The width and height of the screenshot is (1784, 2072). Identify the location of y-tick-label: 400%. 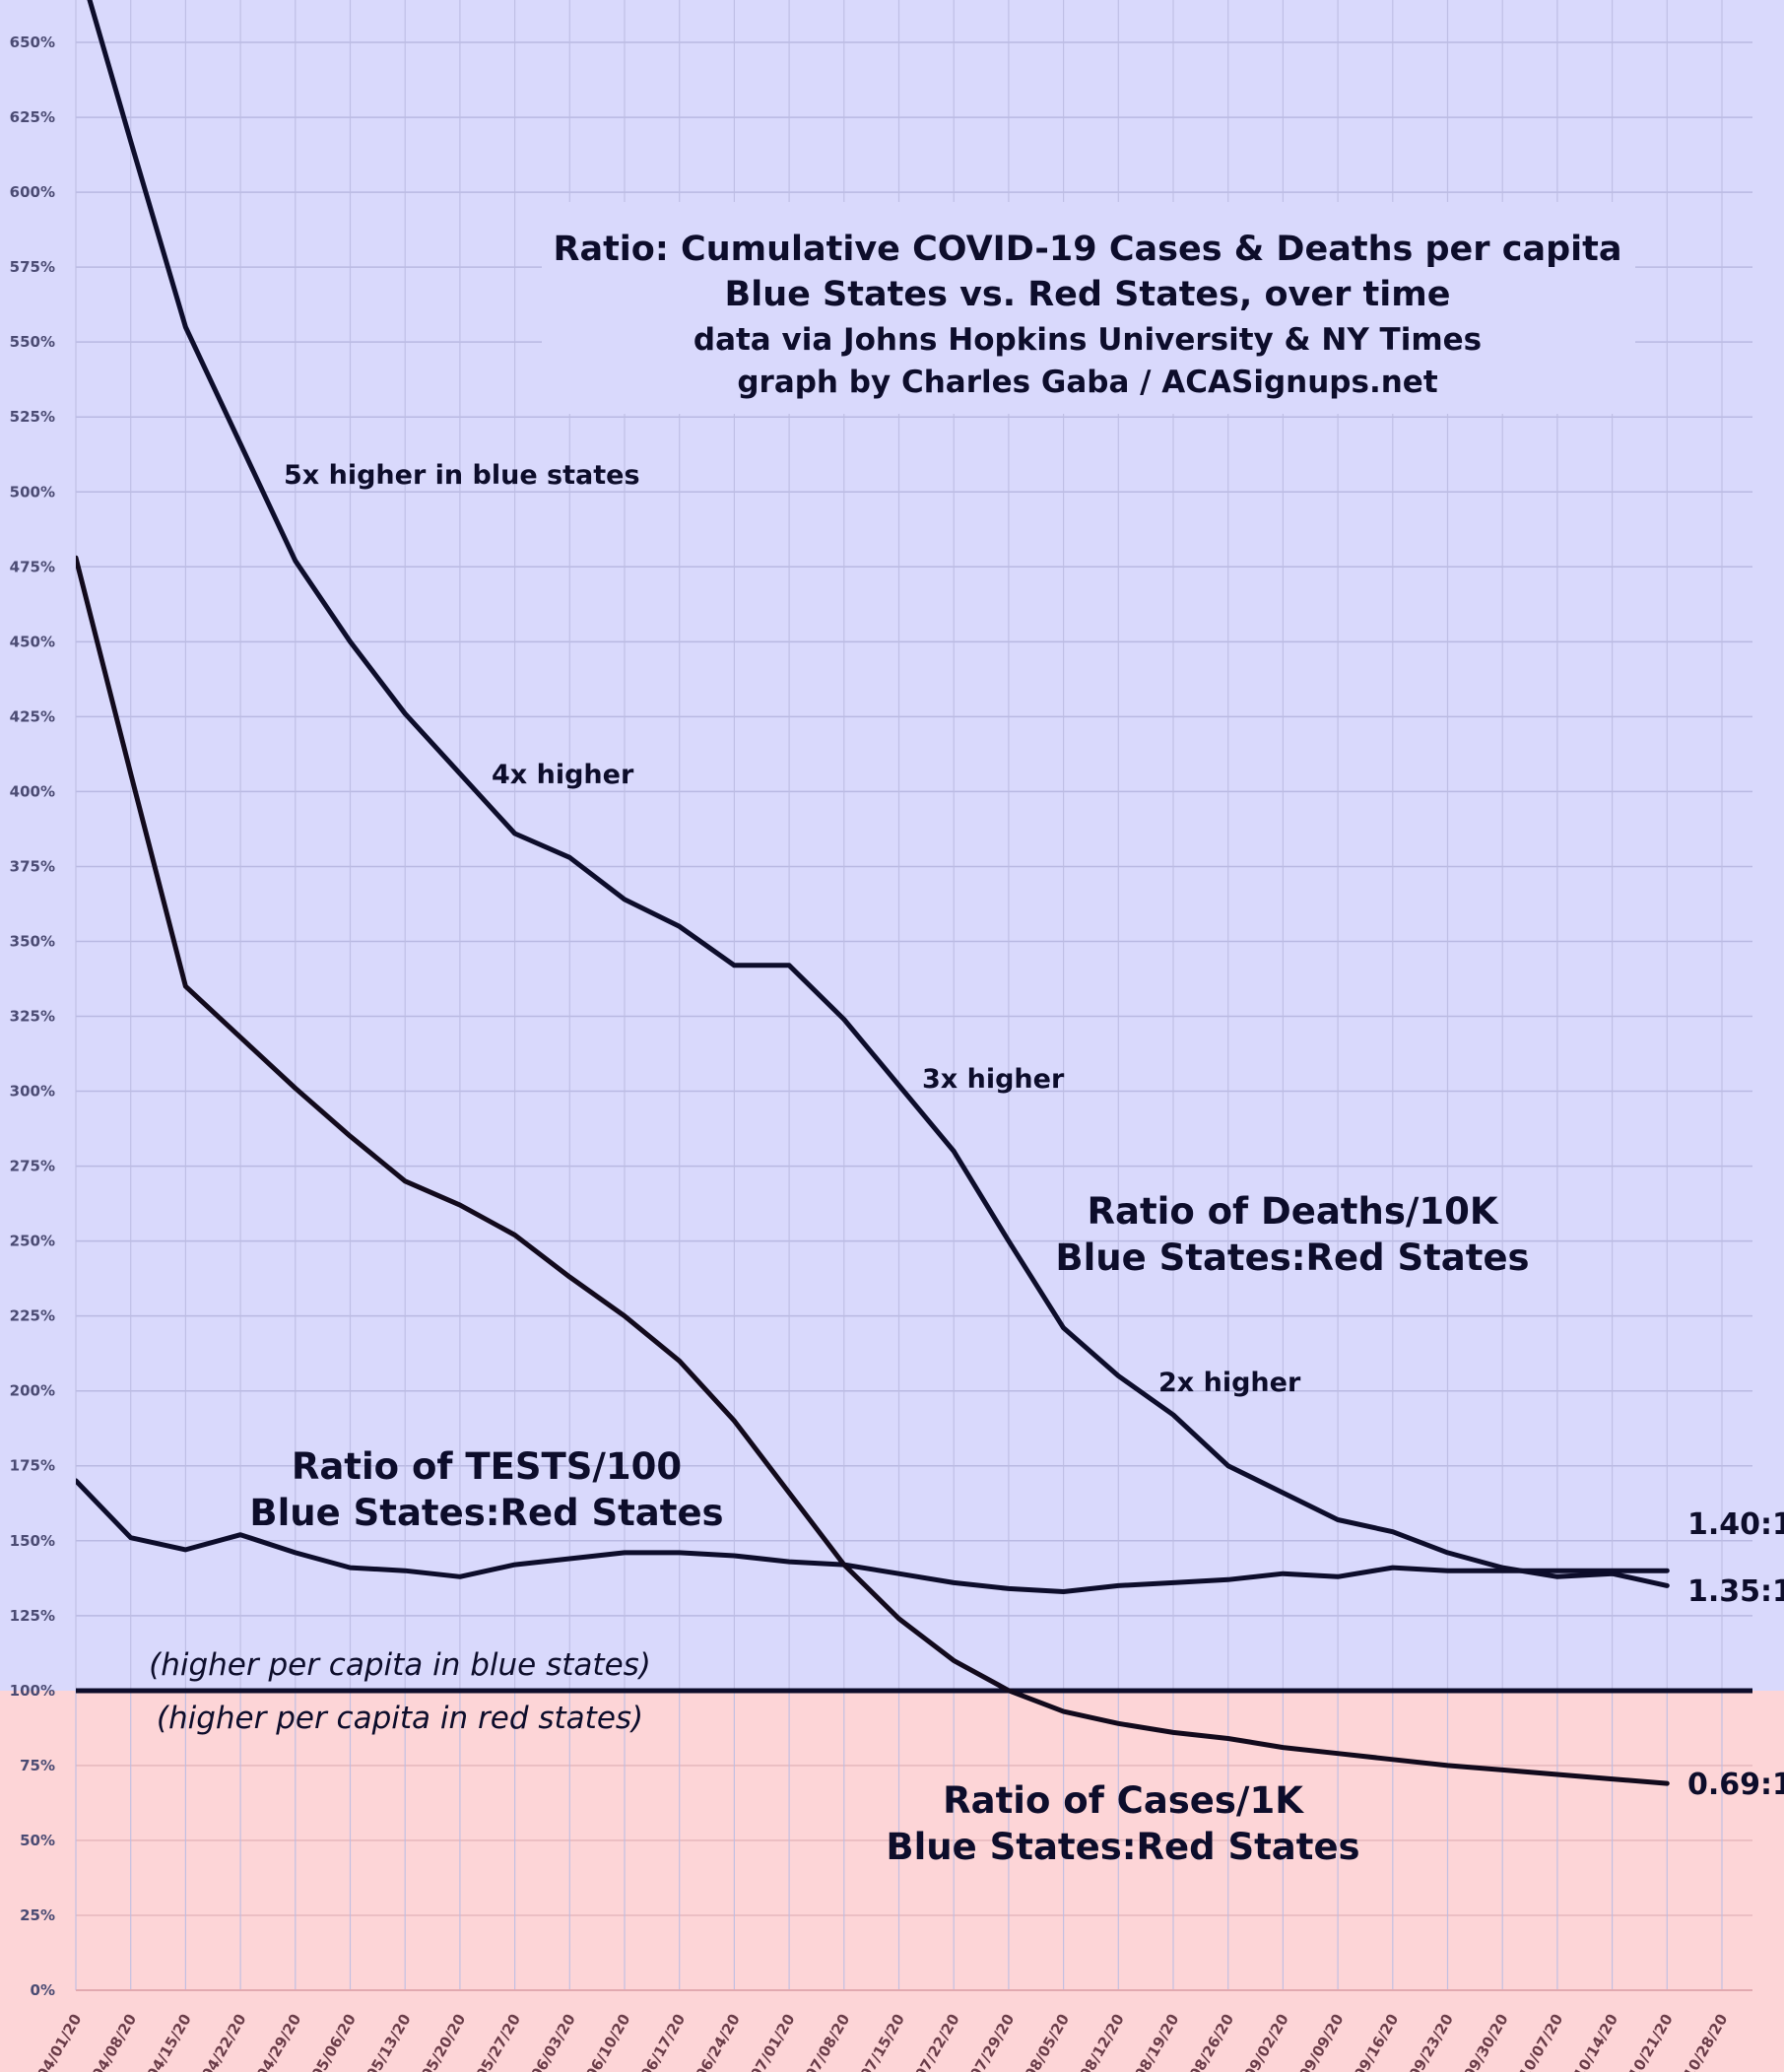
(32, 791).